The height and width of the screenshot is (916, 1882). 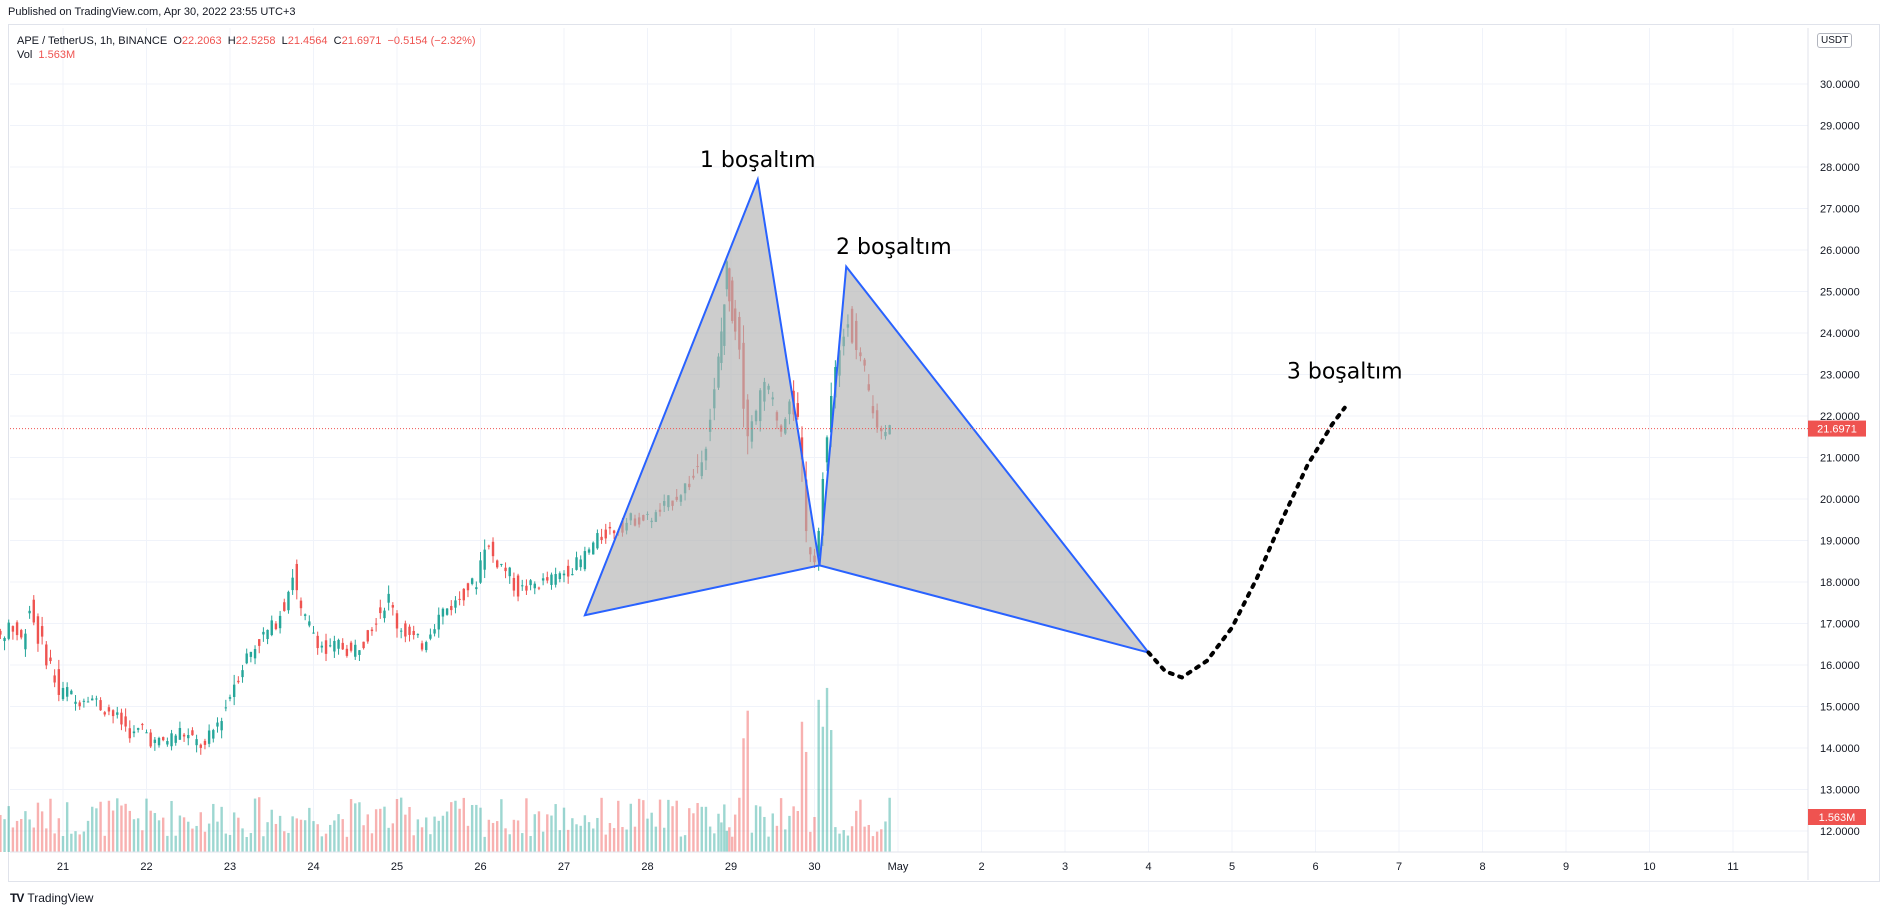 What do you see at coordinates (1840, 293) in the screenshot?
I see `y-tick-label: 25.0000` at bounding box center [1840, 293].